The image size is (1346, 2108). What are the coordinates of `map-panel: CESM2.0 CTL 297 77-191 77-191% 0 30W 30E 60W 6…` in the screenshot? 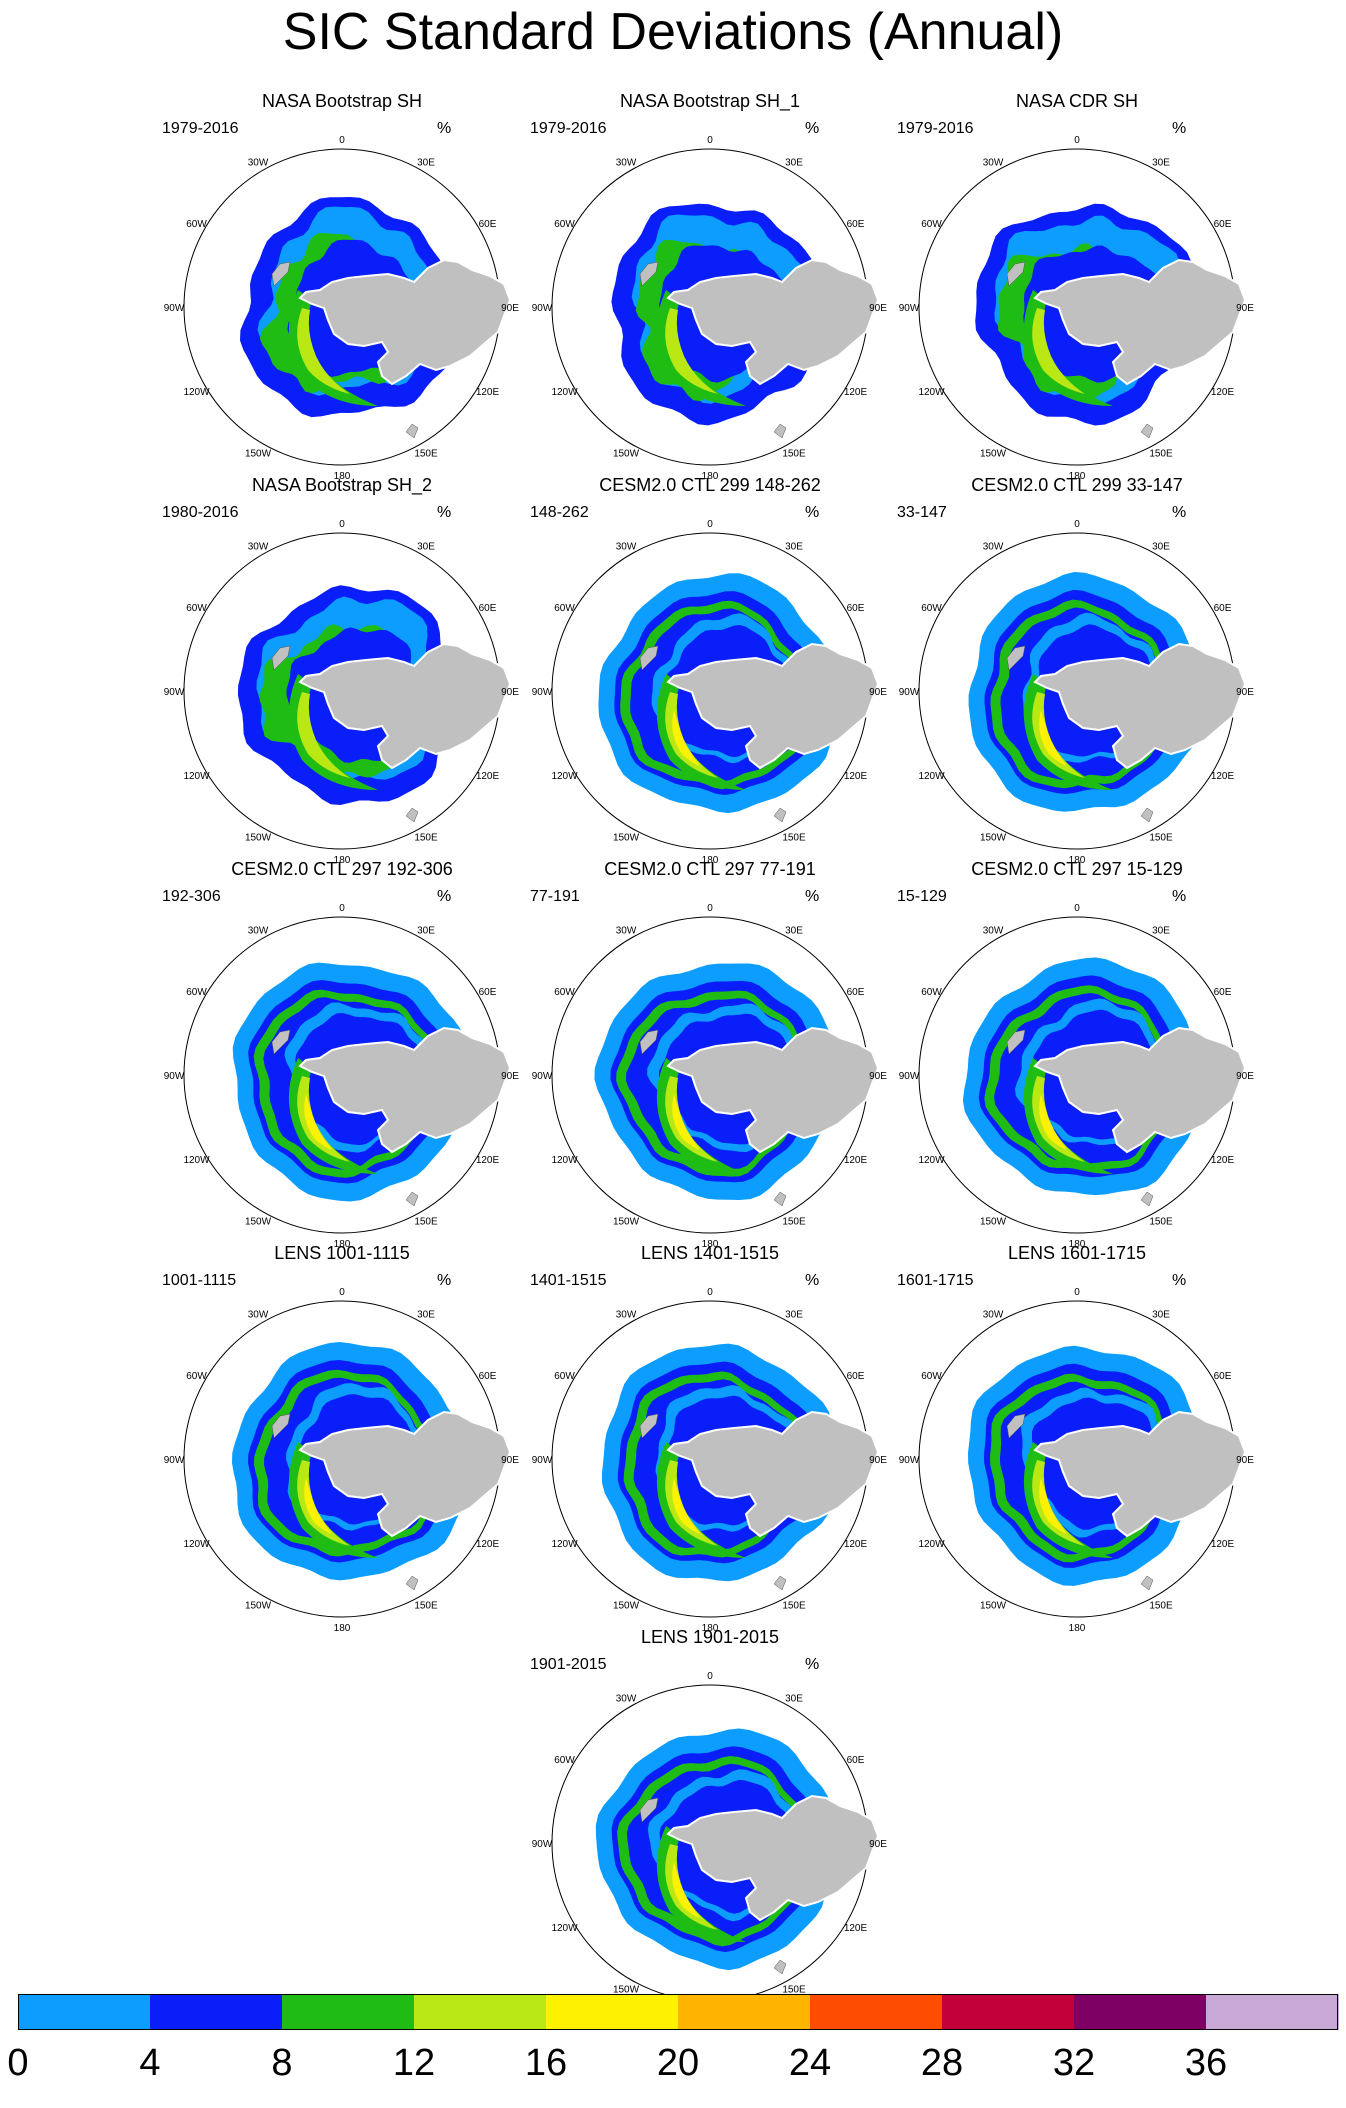 It's located at (710, 1054).